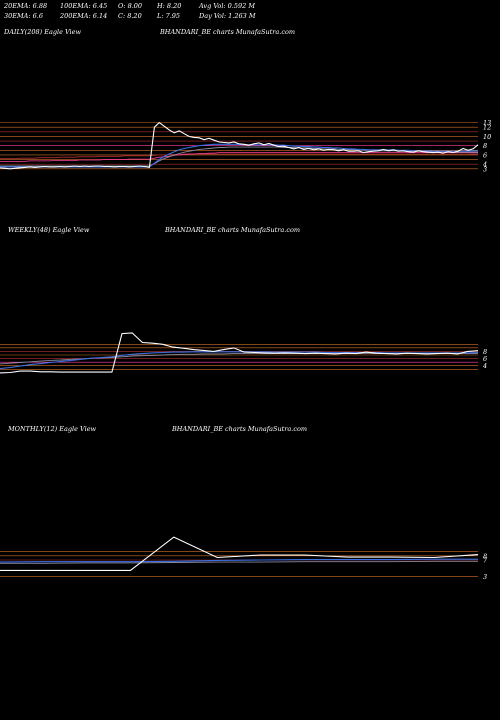 The image size is (500, 720). I want to click on monthly-chart: 87 3, so click(244, 558).